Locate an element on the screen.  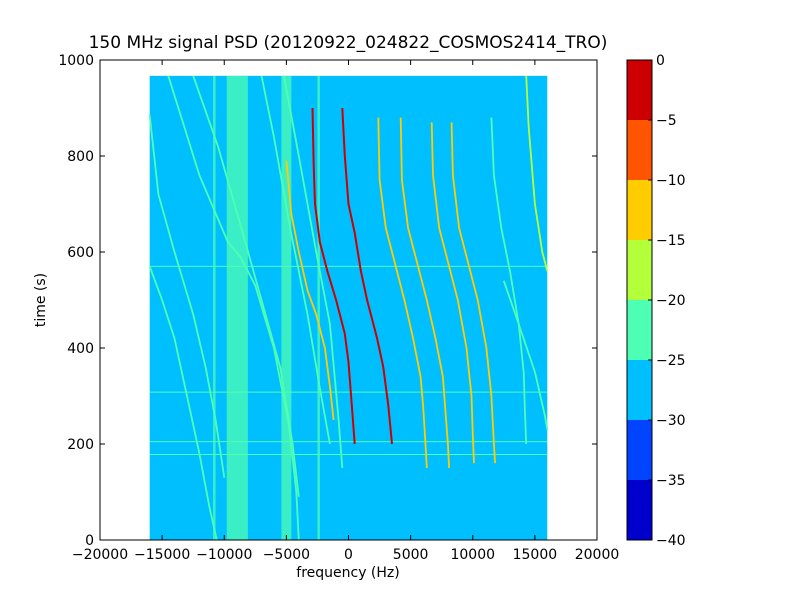
x-tick-label: −5000 is located at coordinates (286, 555).